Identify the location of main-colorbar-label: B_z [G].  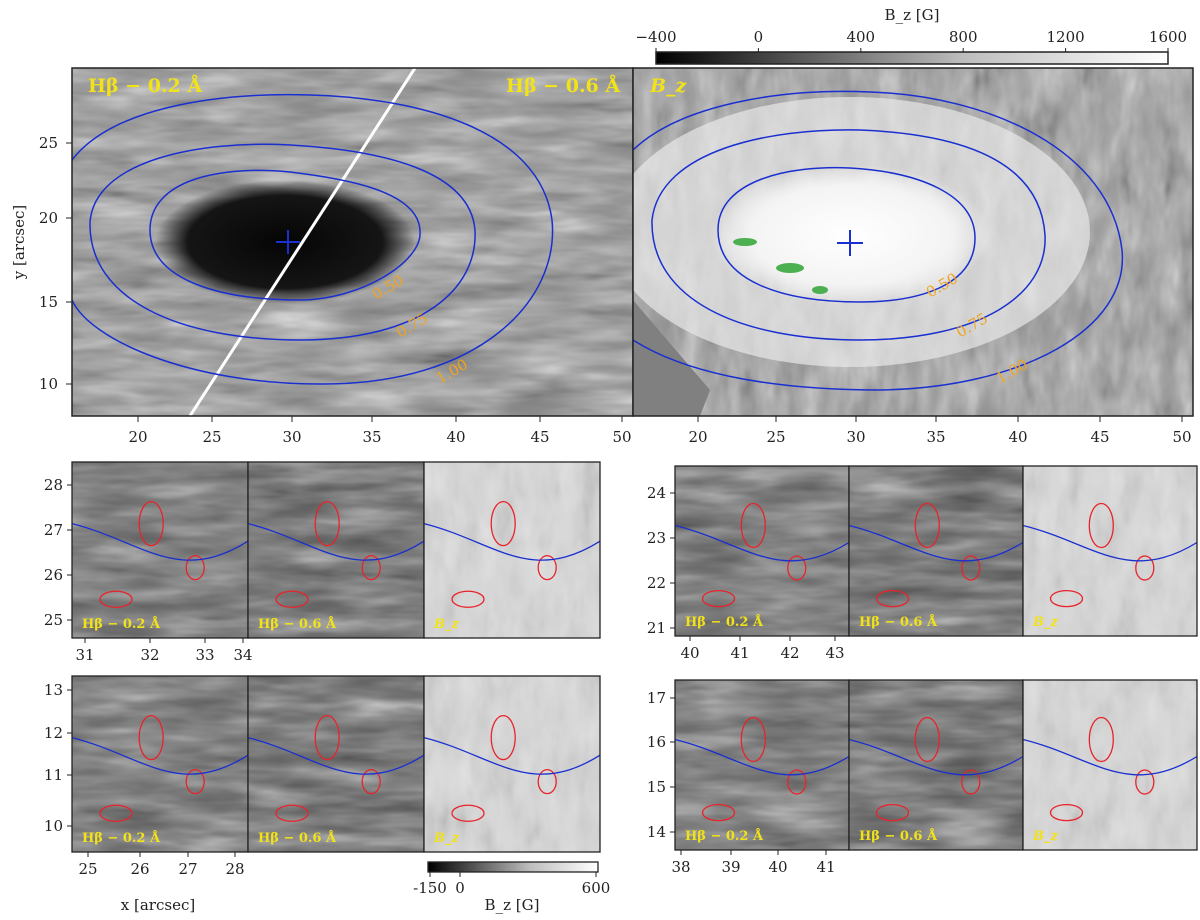
(912, 15).